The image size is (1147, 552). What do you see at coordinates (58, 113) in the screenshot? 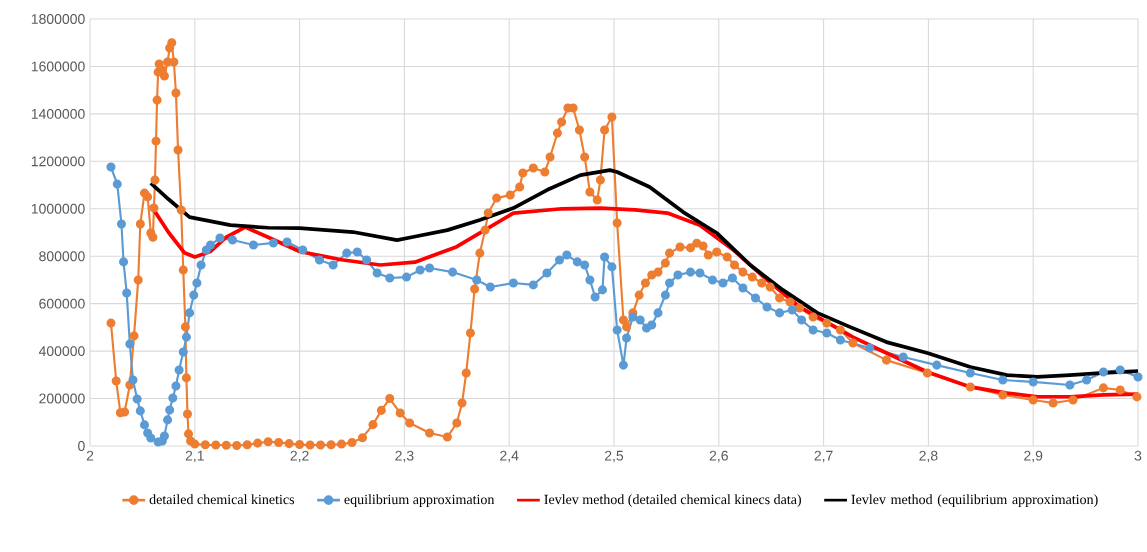
I see `y-tick-label: 1400000` at bounding box center [58, 113].